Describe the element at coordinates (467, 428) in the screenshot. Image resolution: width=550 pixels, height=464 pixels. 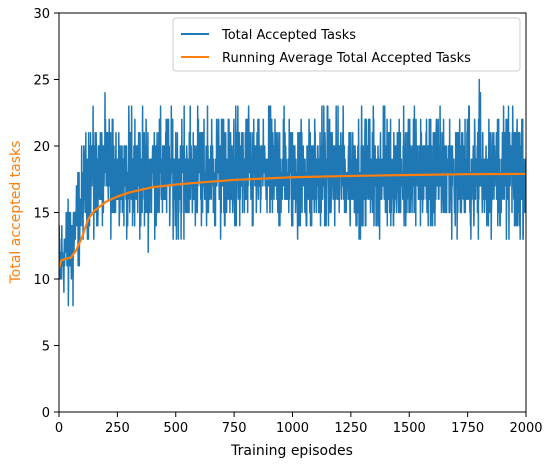
I see `x-tick-label: 1750` at that location.